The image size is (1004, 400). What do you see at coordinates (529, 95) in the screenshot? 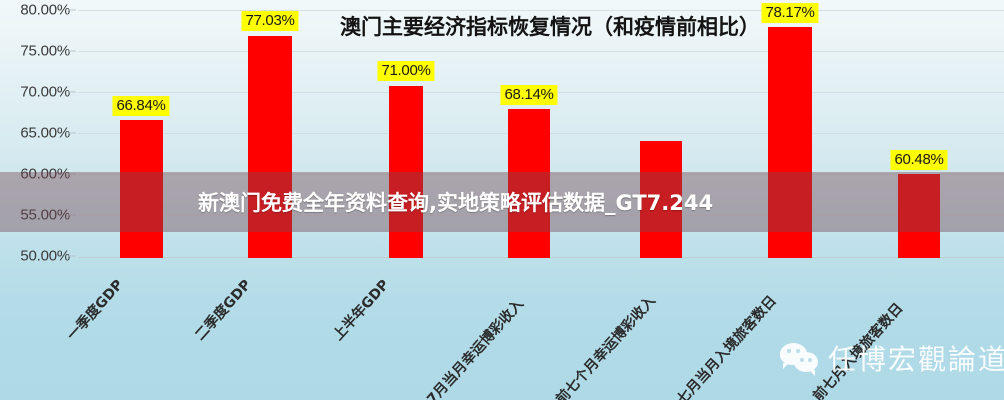
I see `bar-value-label-3: 68.14%` at bounding box center [529, 95].